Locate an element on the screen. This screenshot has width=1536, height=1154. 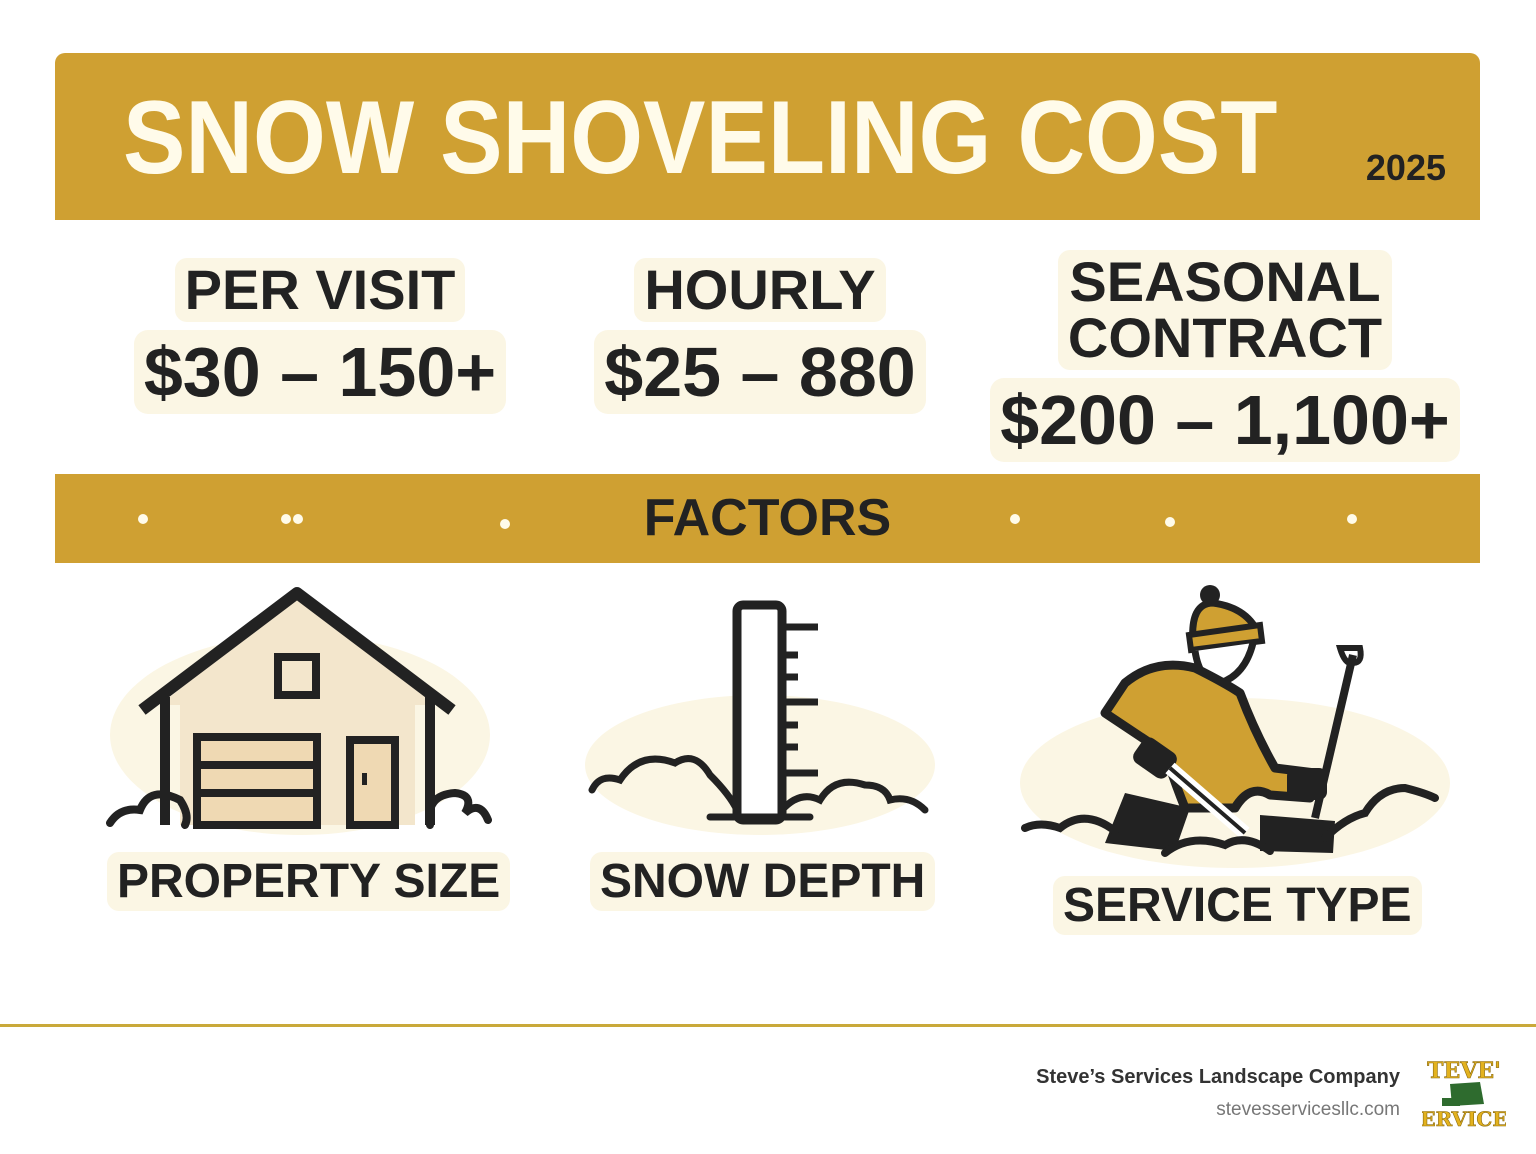
price-label: SEASONAL CONTRACT is located at coordinates (1225, 310).